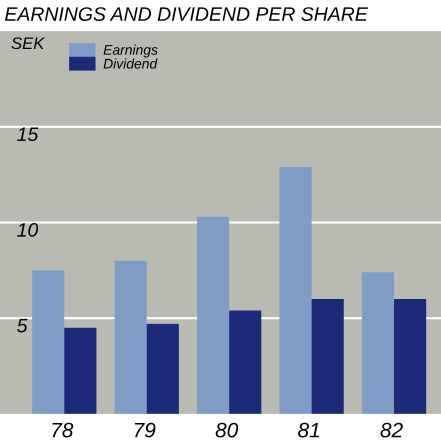 This screenshot has width=441, height=445. Describe the element at coordinates (27, 230) in the screenshot. I see `y-tick-label: 10` at that location.